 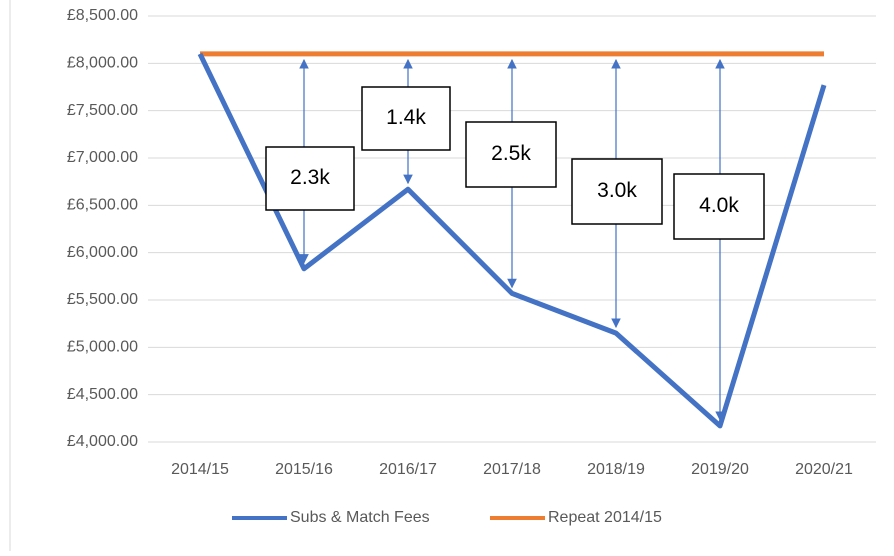 I want to click on annotation-text: 1.4k, so click(x=406, y=117).